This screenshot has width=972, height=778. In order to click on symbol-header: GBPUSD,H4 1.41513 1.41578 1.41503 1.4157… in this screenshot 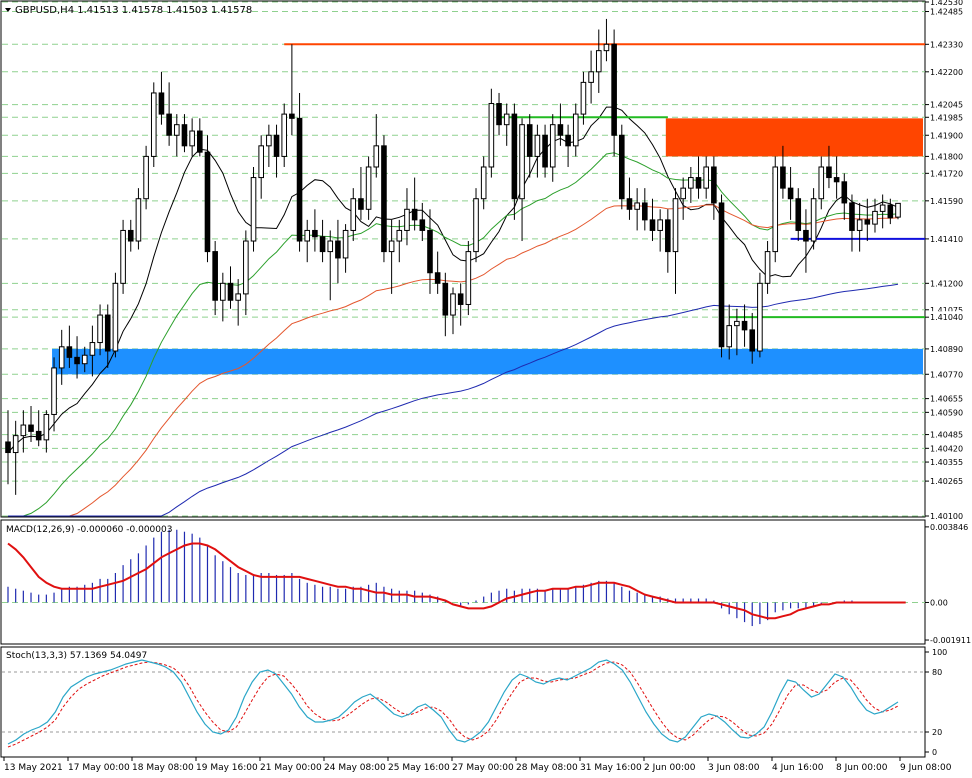, I will do `click(128, 10)`.